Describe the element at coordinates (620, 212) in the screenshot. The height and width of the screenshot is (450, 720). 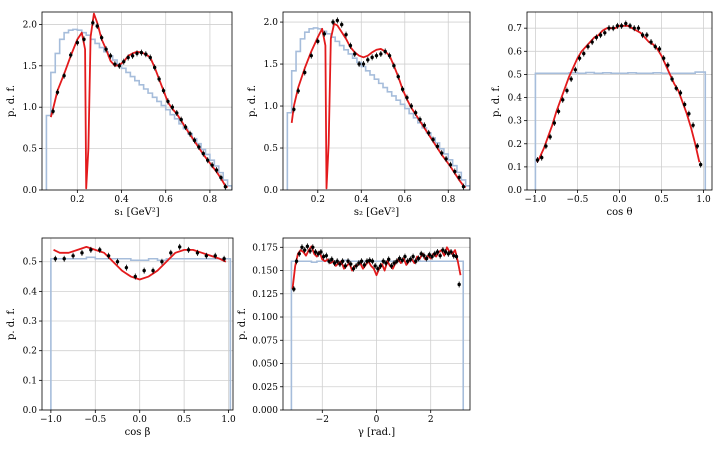
I see `x-axis-label: cos θ` at that location.